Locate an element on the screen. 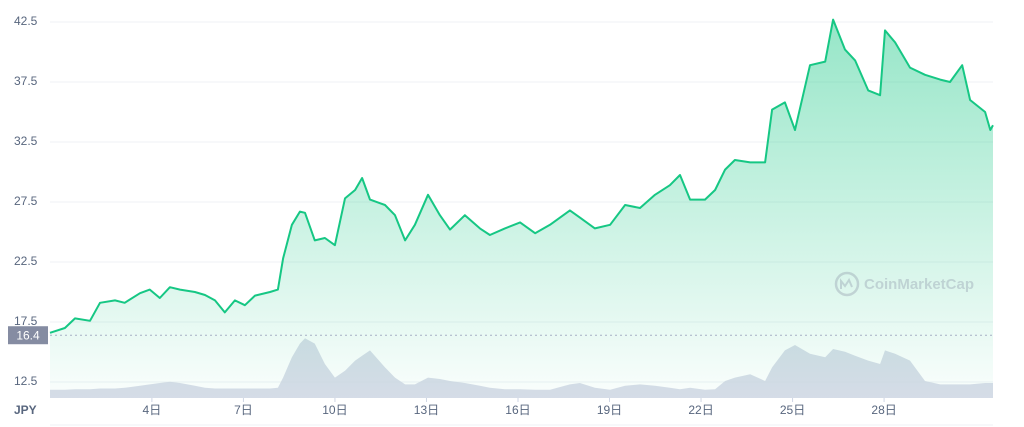 Image resolution: width=1024 pixels, height=427 pixels. y-tick-label: 17.5 is located at coordinates (26, 321).